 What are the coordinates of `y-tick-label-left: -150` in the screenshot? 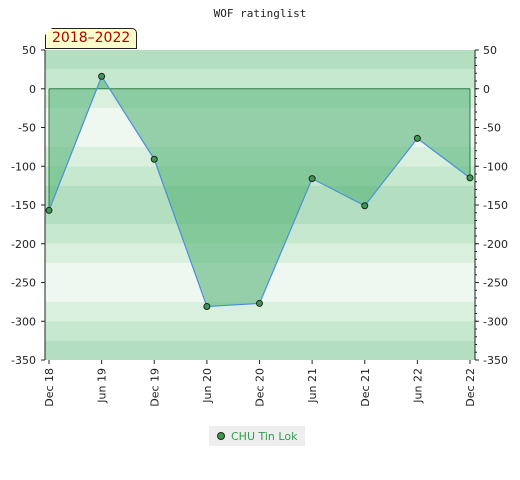 It's located at (23, 205).